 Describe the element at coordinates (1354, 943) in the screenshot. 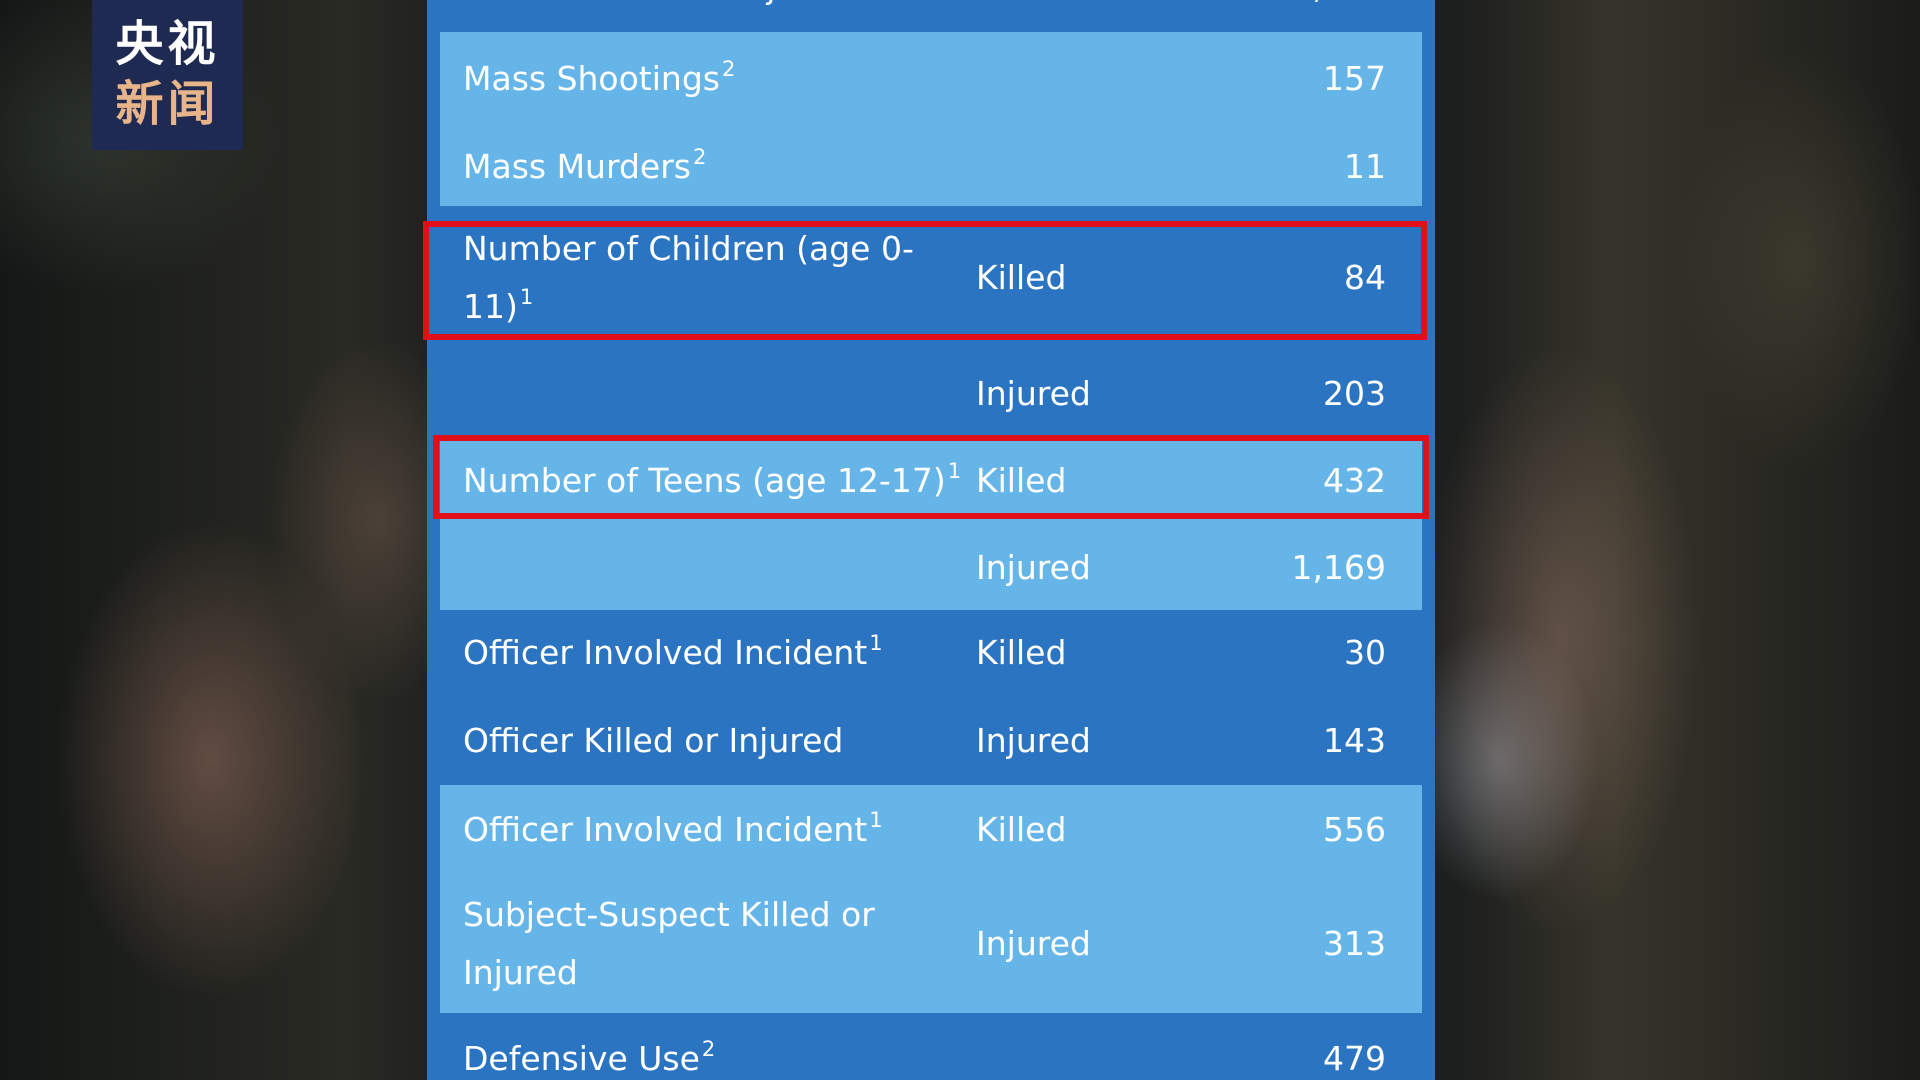

I see `row-value: 313` at that location.